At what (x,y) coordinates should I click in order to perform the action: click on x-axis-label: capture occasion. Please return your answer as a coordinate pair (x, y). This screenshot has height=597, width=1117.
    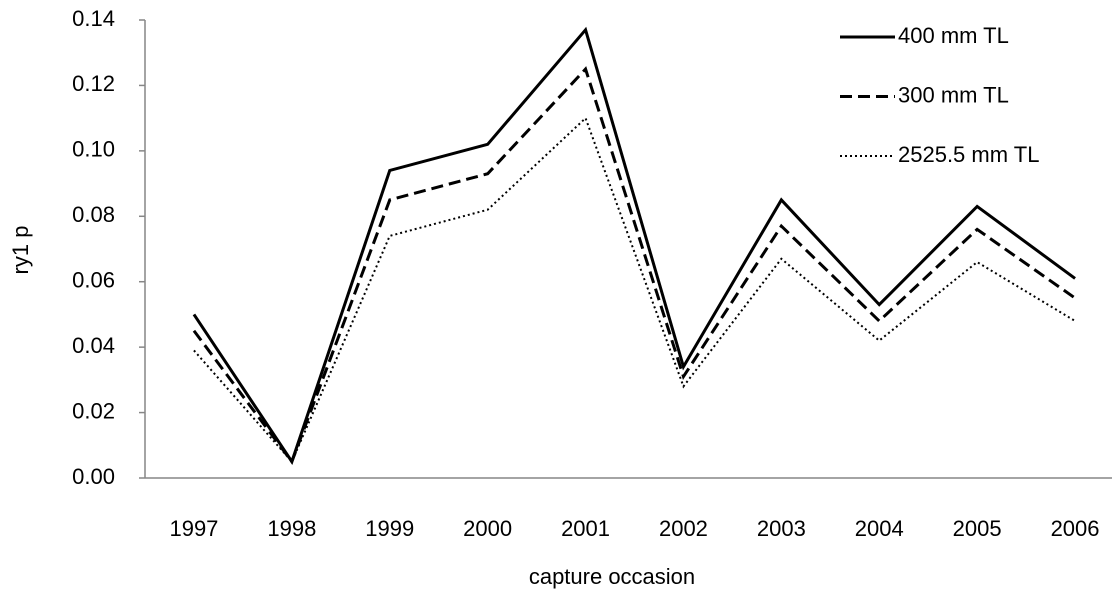
    Looking at the image, I should click on (612, 576).